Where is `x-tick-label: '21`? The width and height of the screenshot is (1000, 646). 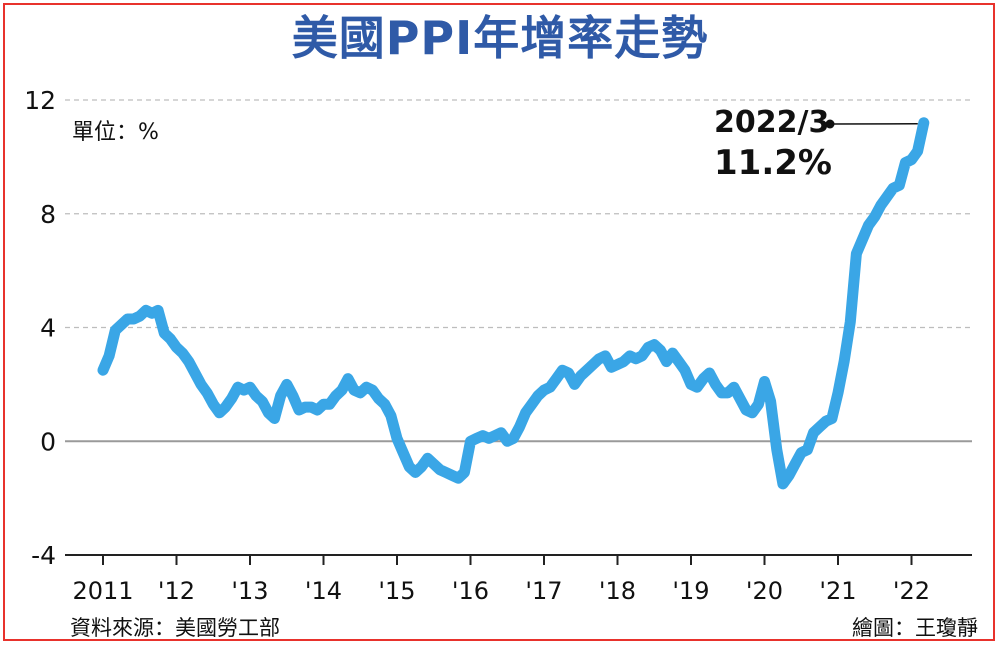 x-tick-label: '21 is located at coordinates (837, 591).